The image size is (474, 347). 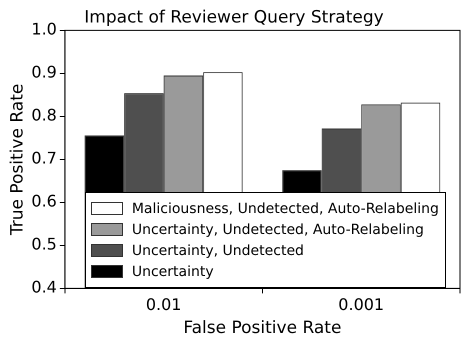 I want to click on legend-label: Uncertainty, so click(x=173, y=272).